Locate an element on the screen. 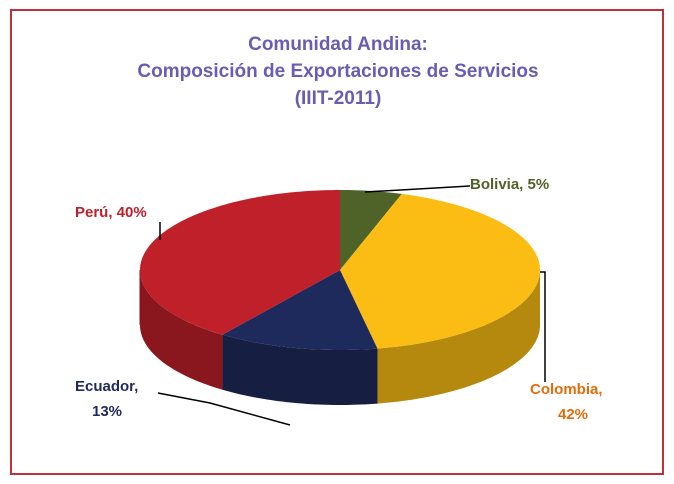  data-label: 13% is located at coordinates (107, 411).